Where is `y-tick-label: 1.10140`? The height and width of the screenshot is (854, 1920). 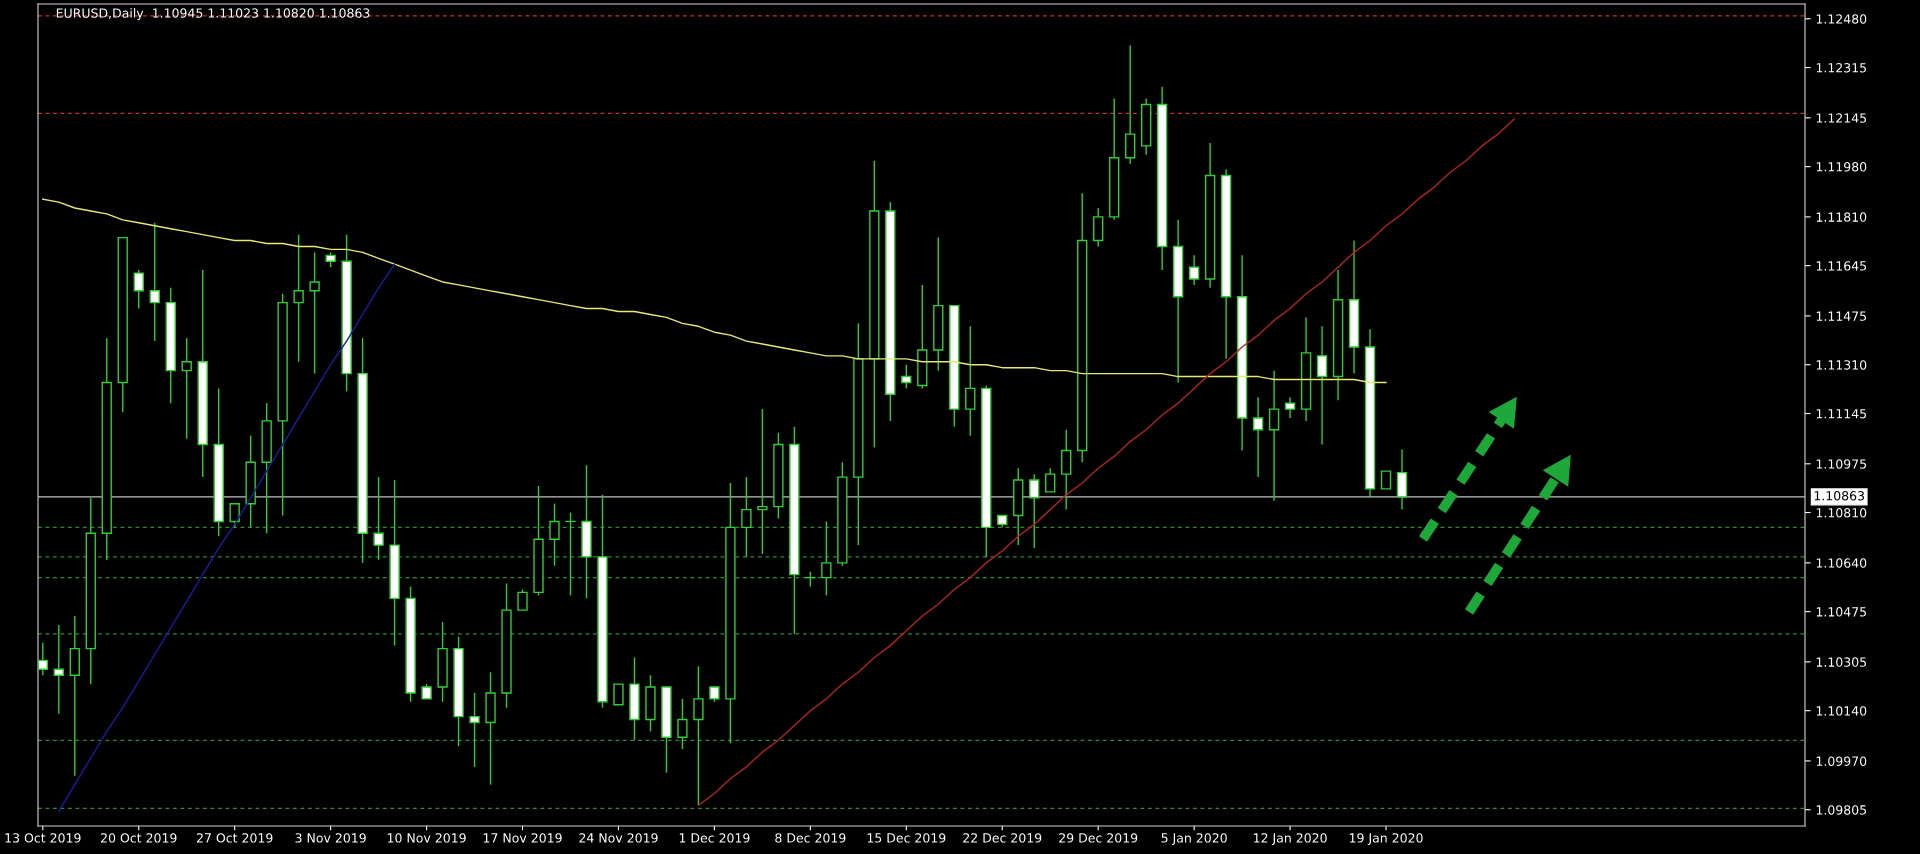
y-tick-label: 1.10140 is located at coordinates (1841, 711).